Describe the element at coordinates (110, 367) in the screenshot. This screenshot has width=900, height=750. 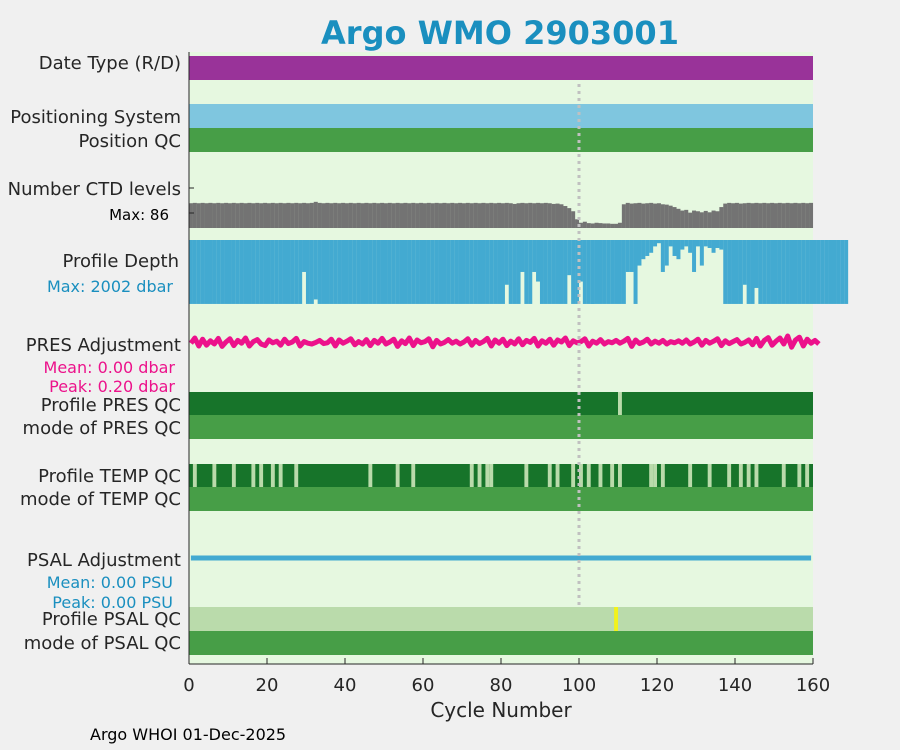
I see `pres-mean-annotation: Mean: 0.00 dbar` at that location.